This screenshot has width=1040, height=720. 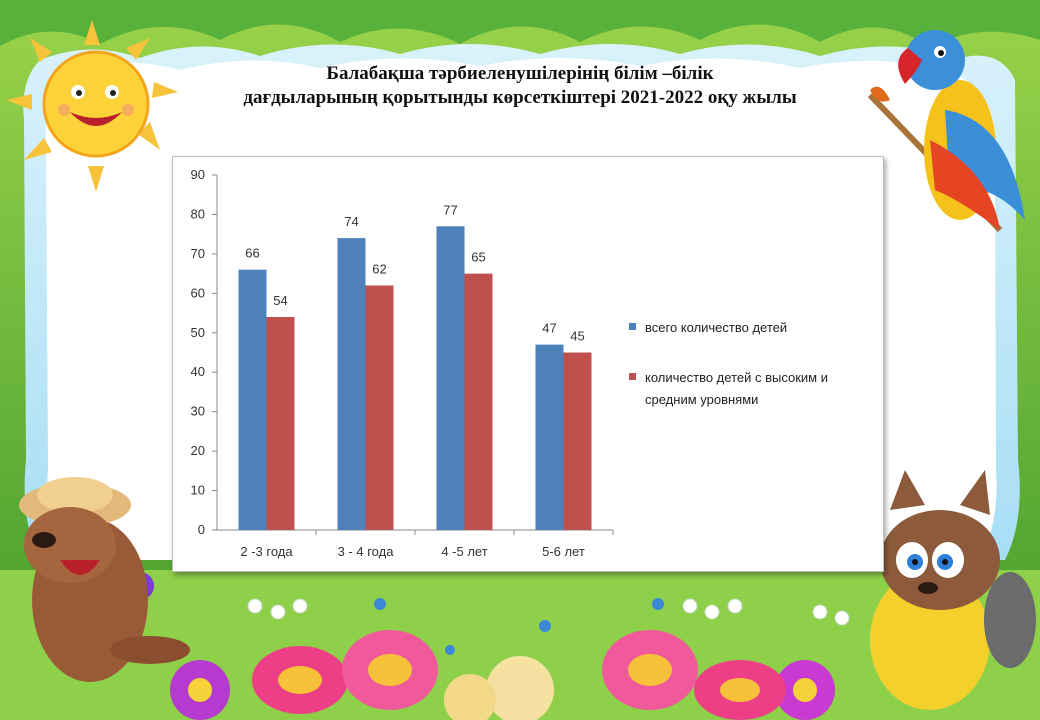 I want to click on data-label-series-1: 47, so click(x=549, y=328).